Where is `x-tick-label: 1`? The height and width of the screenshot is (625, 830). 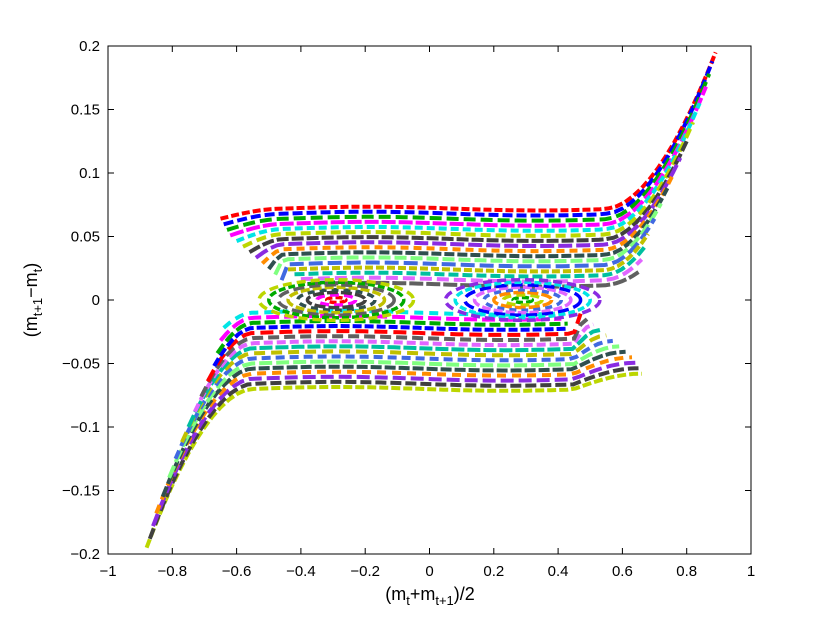 x-tick-label: 1 is located at coordinates (751, 571).